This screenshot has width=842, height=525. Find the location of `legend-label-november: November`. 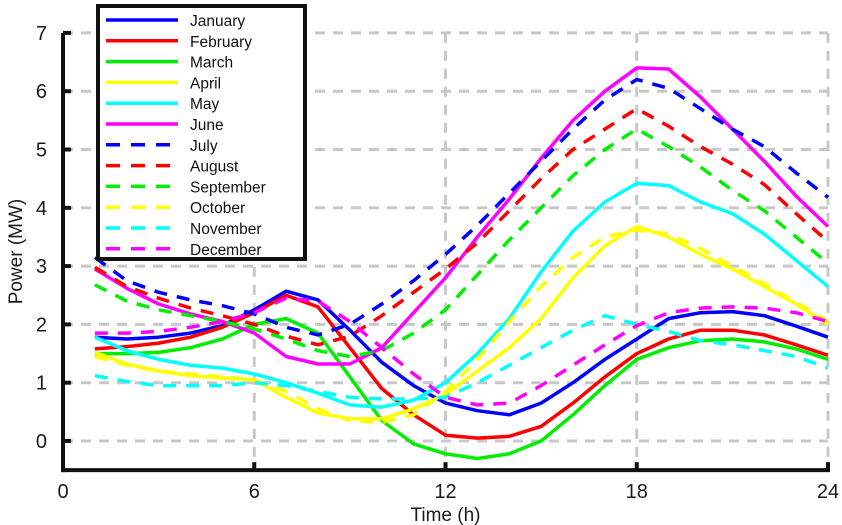

legend-label-november: November is located at coordinates (226, 229).